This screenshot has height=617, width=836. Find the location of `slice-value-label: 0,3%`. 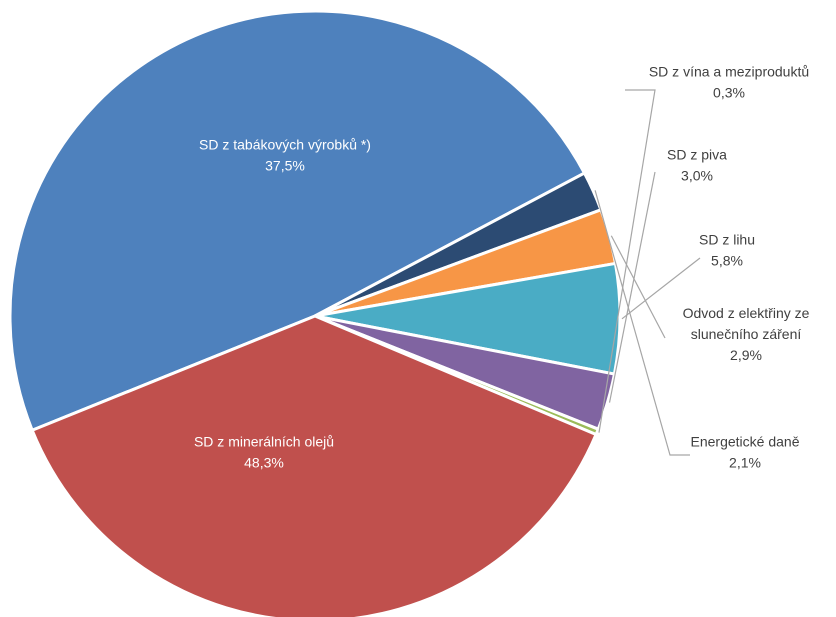

slice-value-label: 0,3% is located at coordinates (729, 93).